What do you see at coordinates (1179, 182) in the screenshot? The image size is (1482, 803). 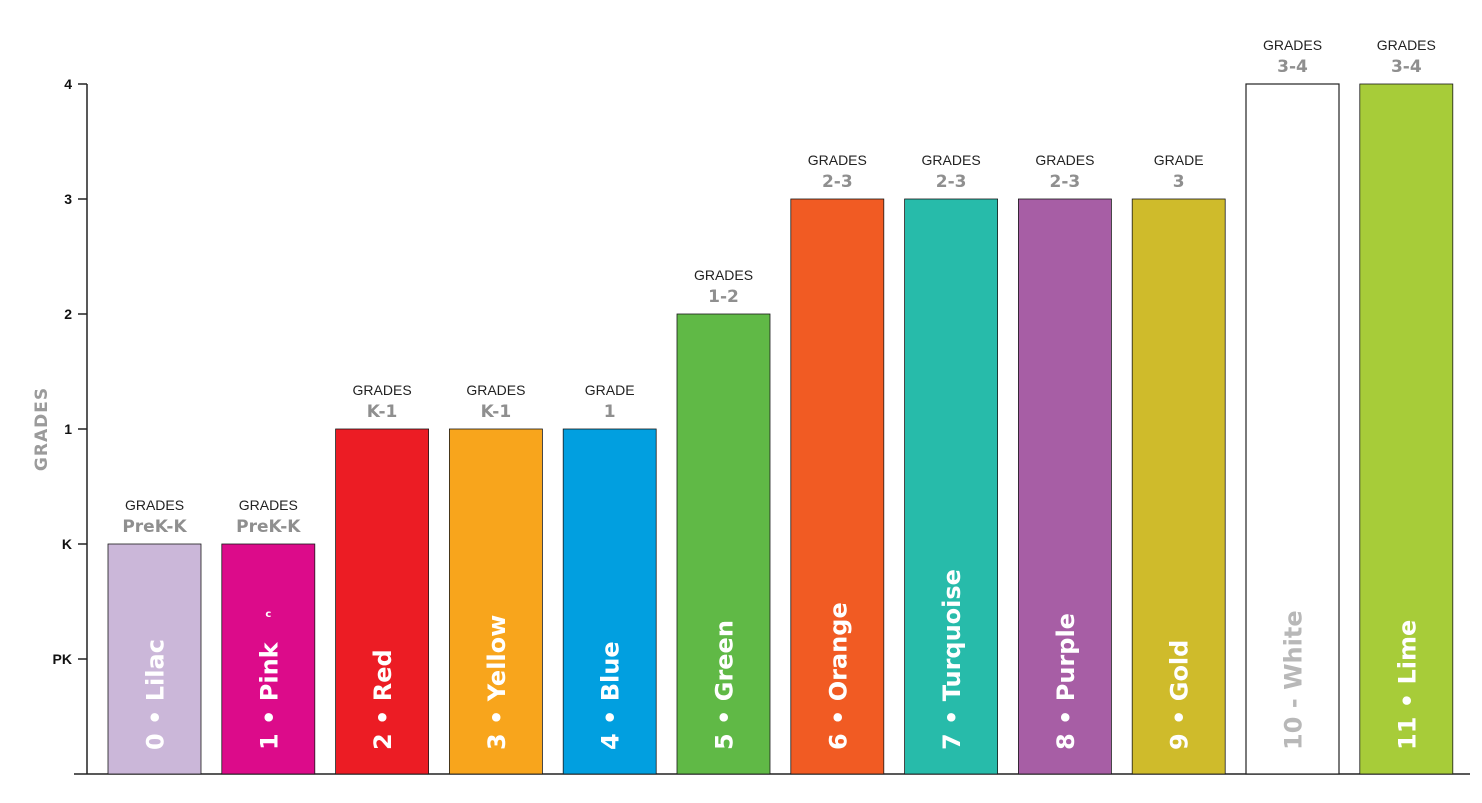 I see `grade-range-label: 3` at bounding box center [1179, 182].